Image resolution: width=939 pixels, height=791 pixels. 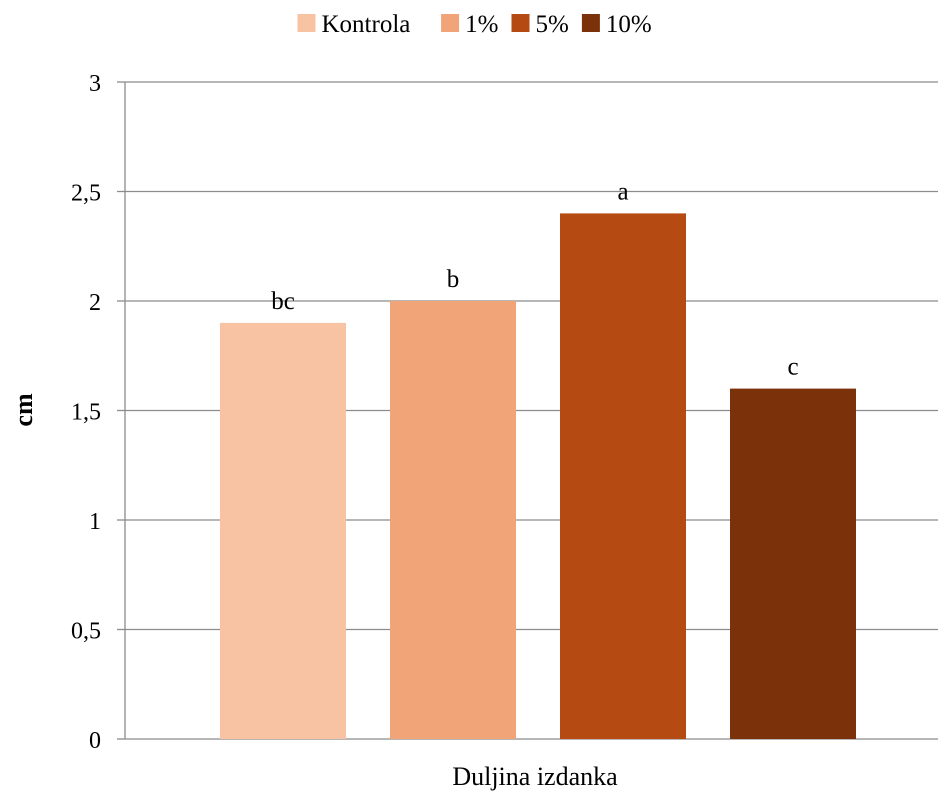 I want to click on x-axis-label: Duljina izdanka, so click(x=535, y=776).